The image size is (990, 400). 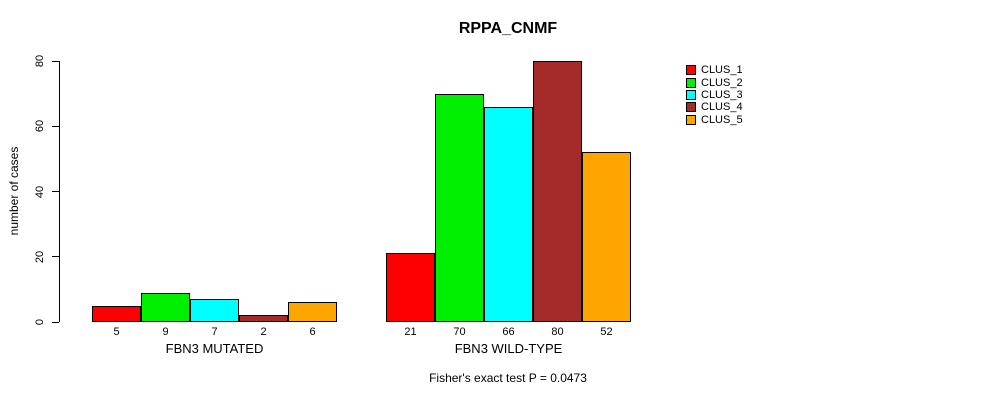 What do you see at coordinates (557, 191) in the screenshot?
I see `bar-clus_4-wild-type` at bounding box center [557, 191].